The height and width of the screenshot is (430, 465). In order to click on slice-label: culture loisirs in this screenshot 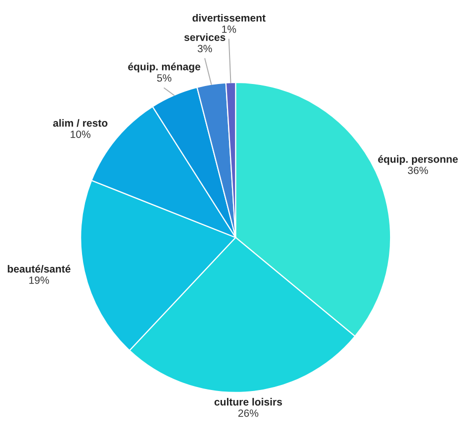, I will do `click(248, 402)`.